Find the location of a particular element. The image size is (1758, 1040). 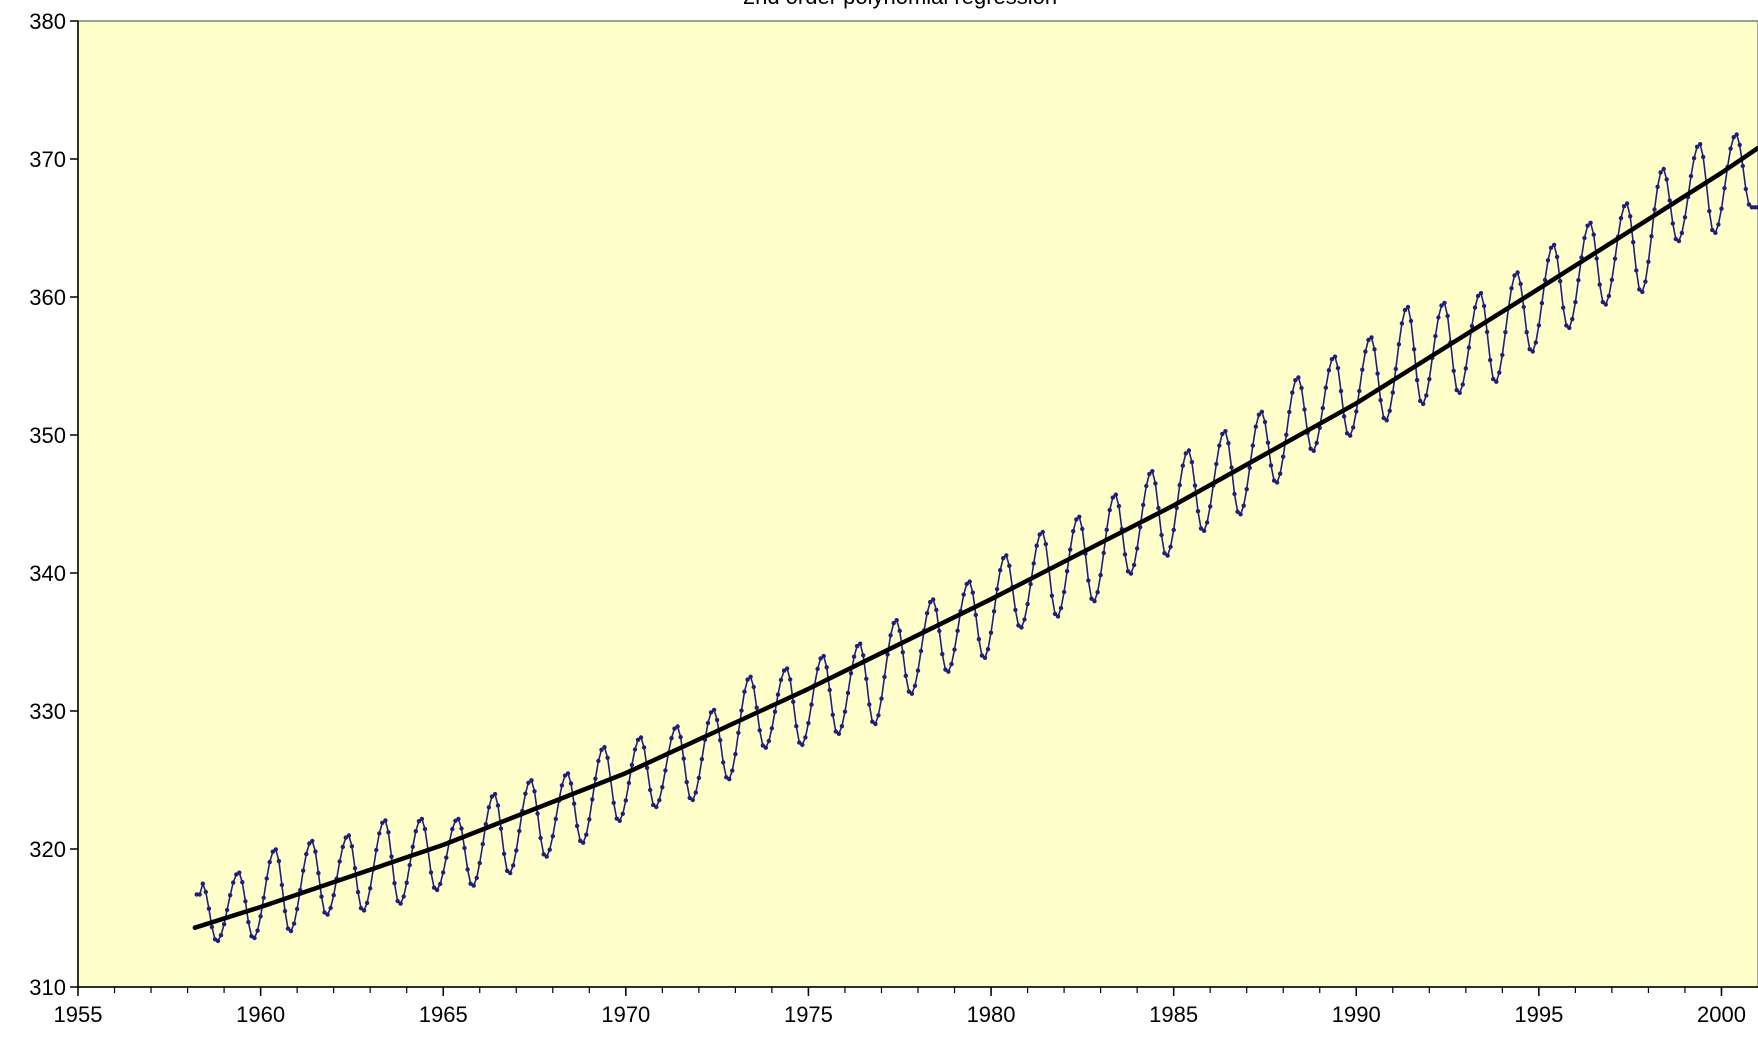

x-tick-label: 1975 is located at coordinates (808, 1014).